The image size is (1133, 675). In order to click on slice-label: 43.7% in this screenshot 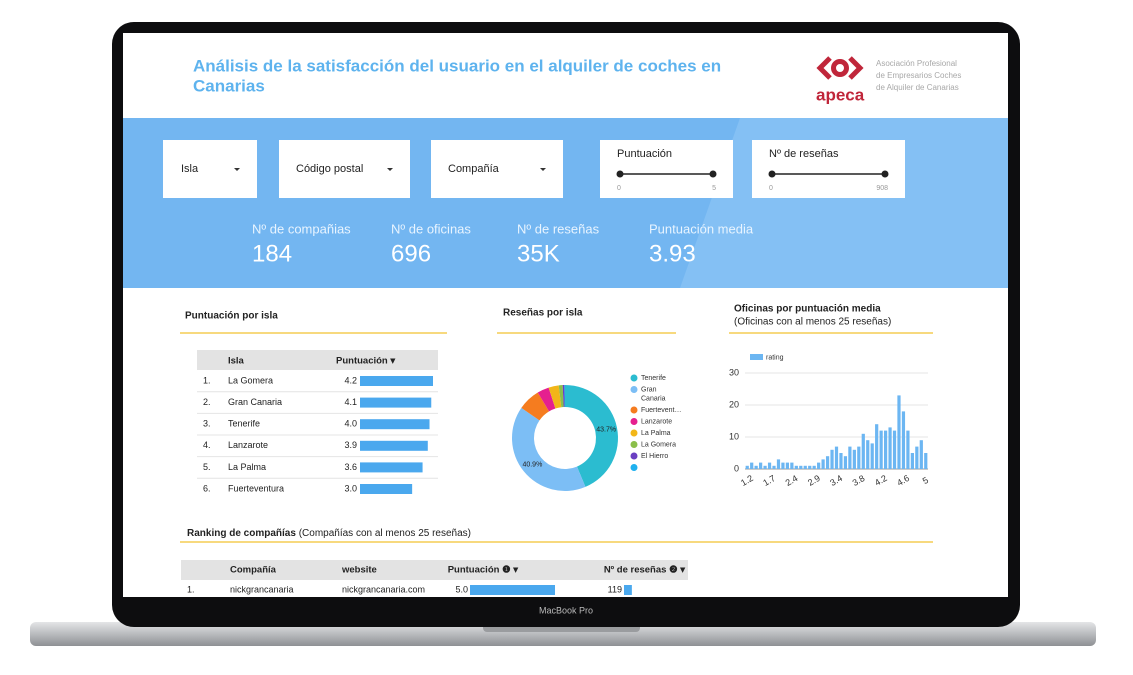, I will do `click(606, 430)`.